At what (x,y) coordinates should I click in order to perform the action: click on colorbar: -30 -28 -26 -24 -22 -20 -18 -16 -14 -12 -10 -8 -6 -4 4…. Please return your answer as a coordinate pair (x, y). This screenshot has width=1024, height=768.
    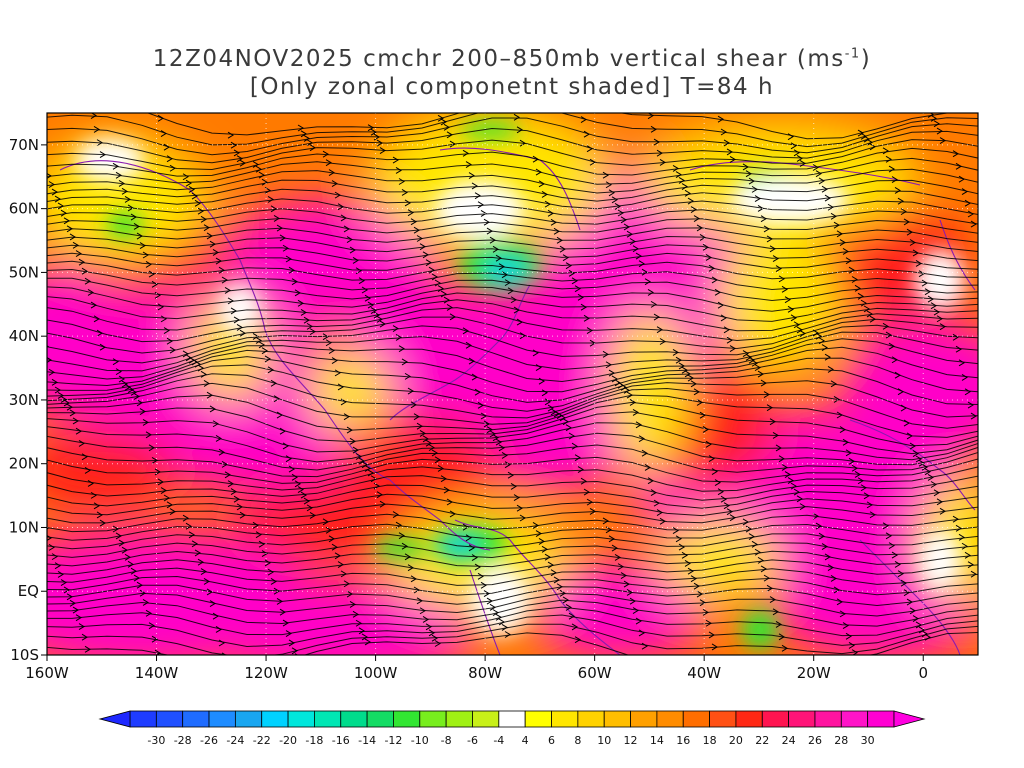
    Looking at the image, I should click on (512, 728).